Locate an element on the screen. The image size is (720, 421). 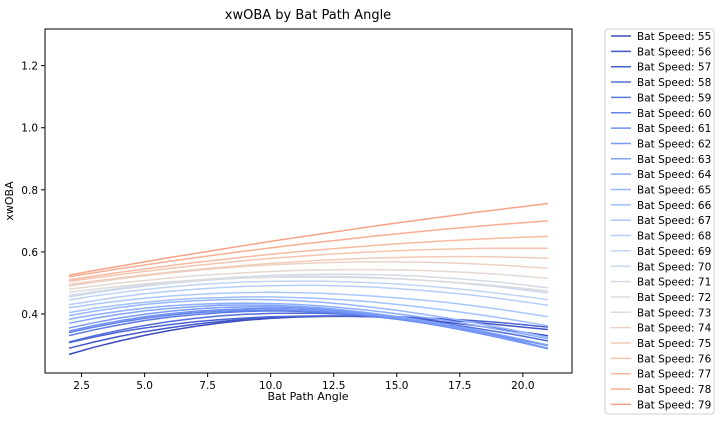
x-tick-label: 12.5 is located at coordinates (333, 386).